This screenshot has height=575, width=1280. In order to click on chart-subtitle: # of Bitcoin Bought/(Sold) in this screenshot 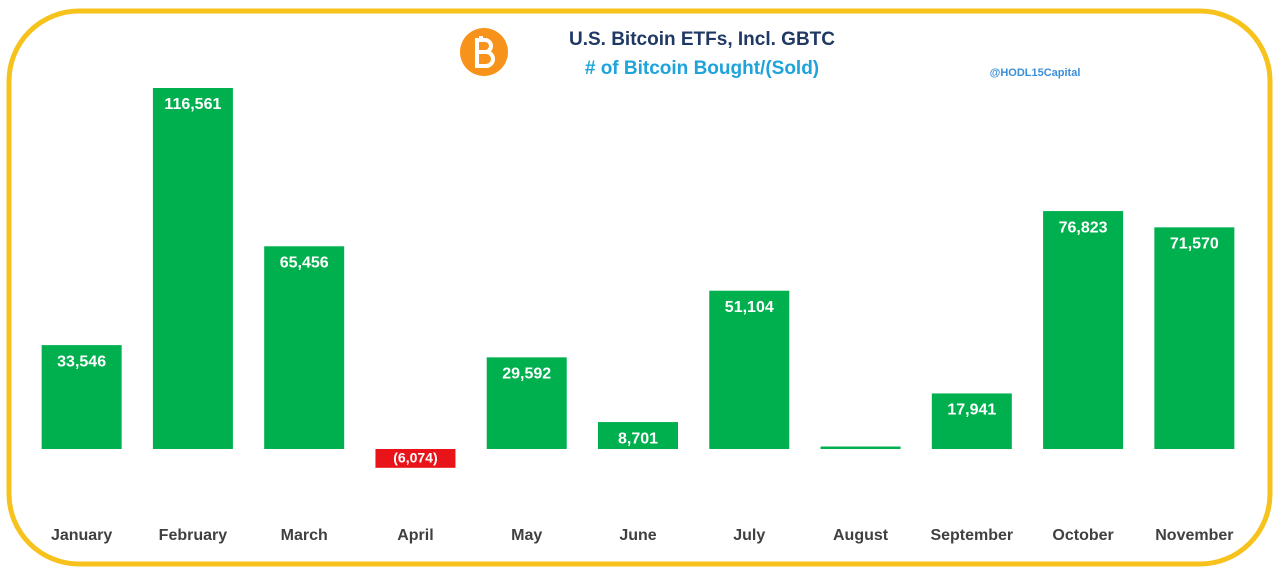, I will do `click(702, 68)`.